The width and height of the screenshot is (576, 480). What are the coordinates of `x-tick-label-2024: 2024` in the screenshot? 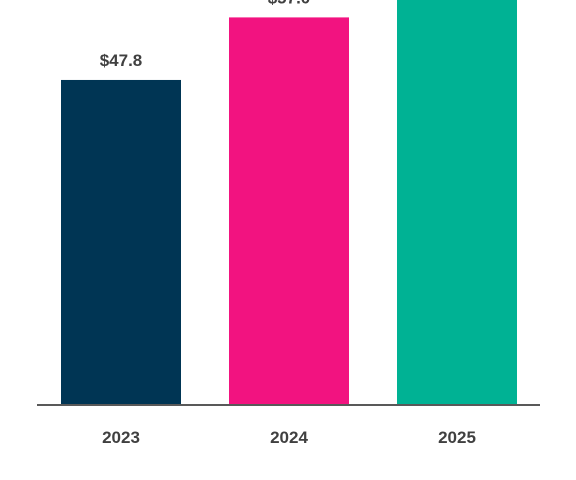 It's located at (289, 437).